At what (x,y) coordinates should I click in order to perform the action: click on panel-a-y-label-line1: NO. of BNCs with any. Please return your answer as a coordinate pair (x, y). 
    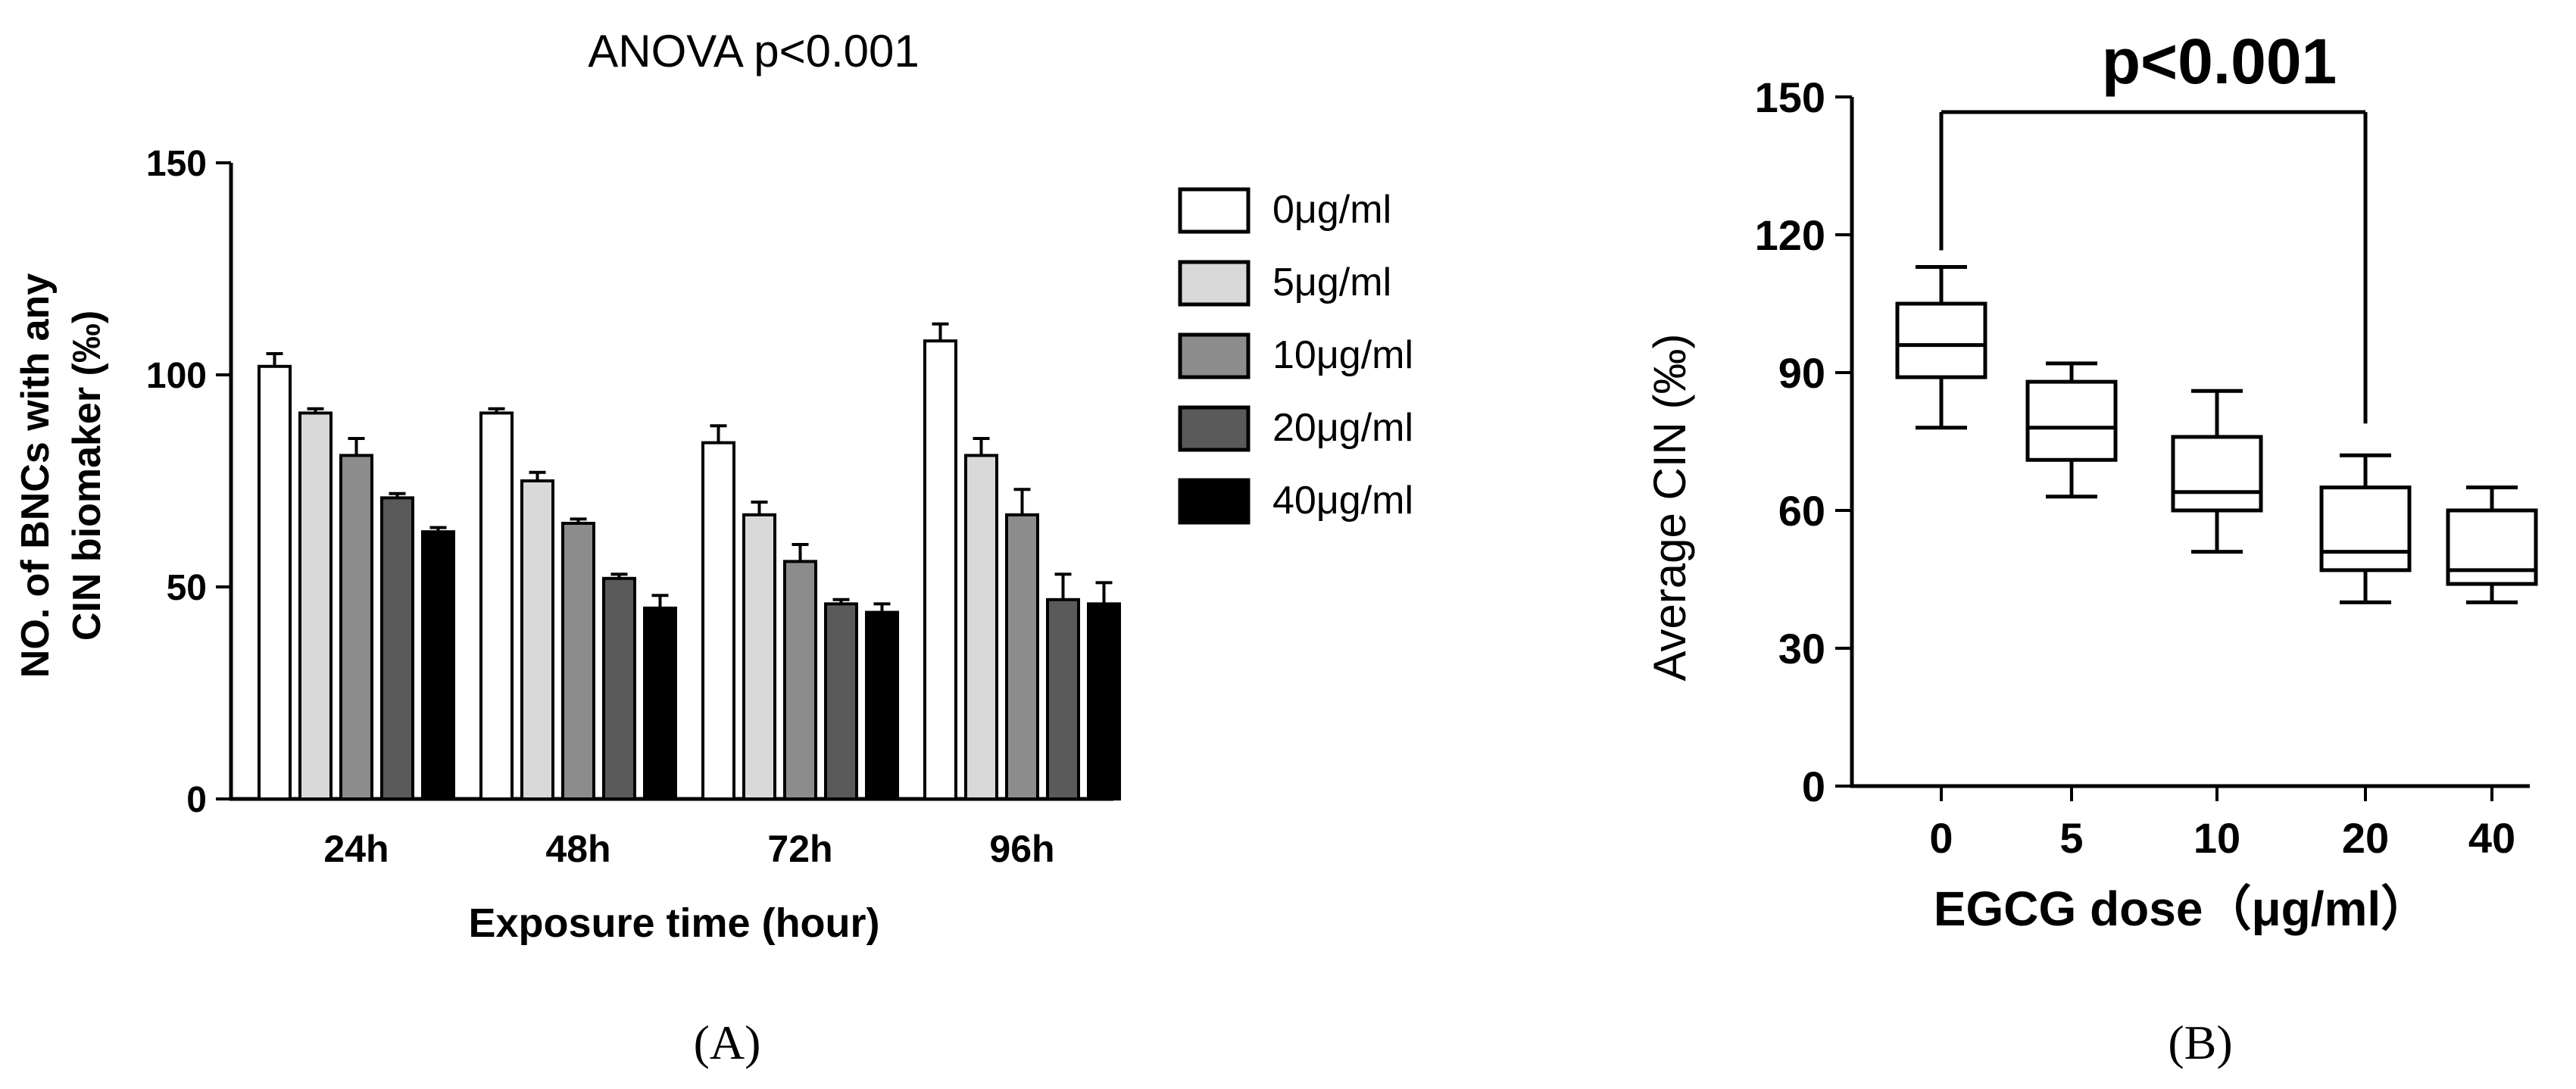
    Looking at the image, I should click on (36, 476).